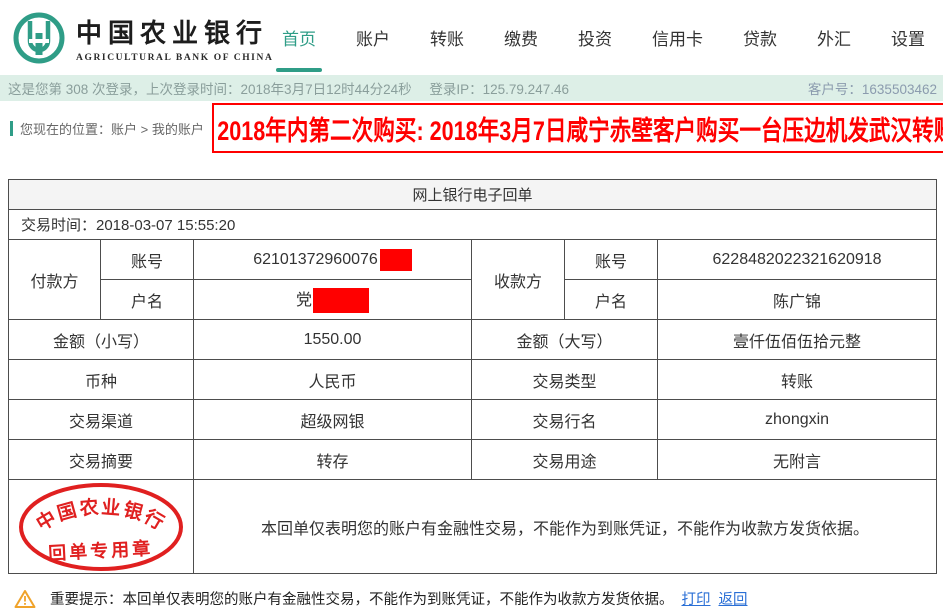  I want to click on payer-account-number: 62101372960076, so click(315, 259).